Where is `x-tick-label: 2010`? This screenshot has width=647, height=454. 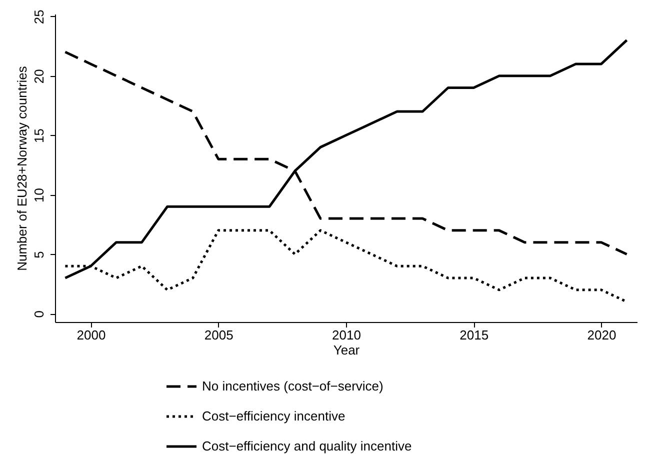
x-tick-label: 2010 is located at coordinates (346, 335).